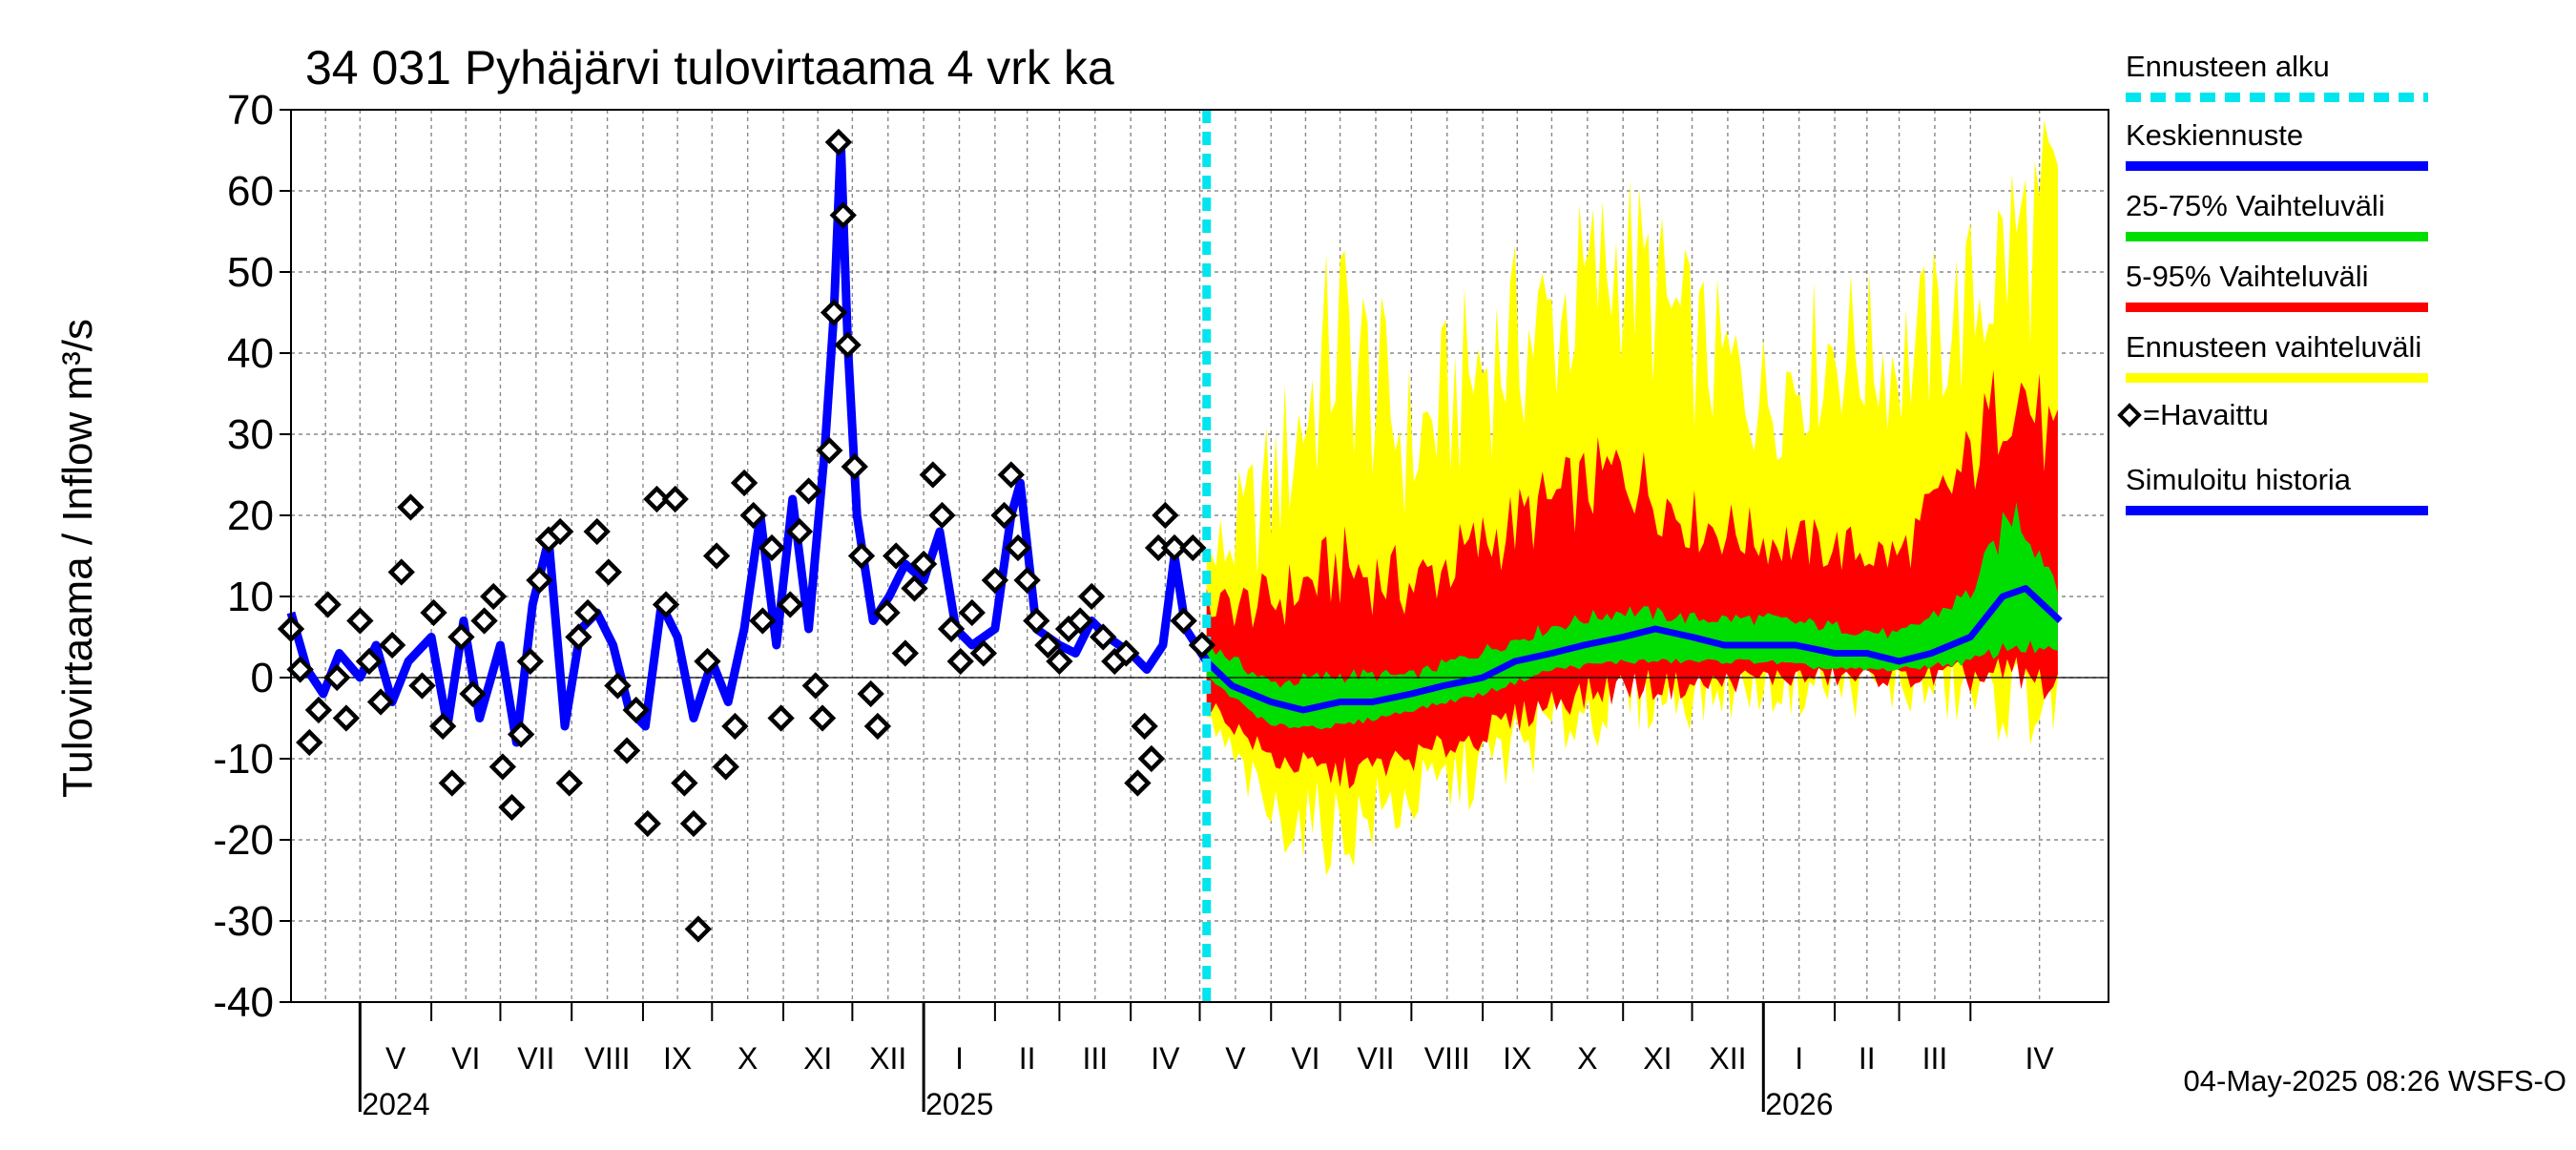  I want to click on y-axis-label: Tulovirtaama / Inflow m³/s, so click(77, 558).